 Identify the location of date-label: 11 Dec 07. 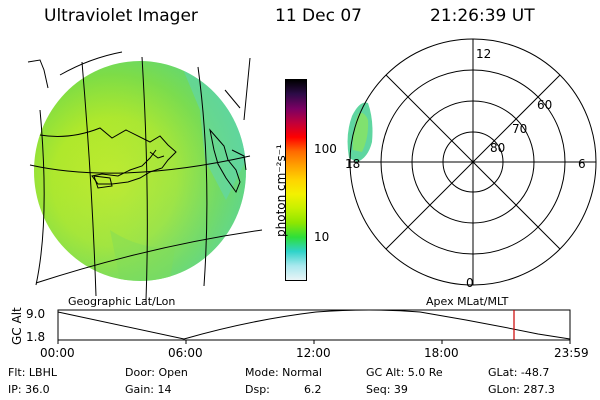
(318, 16).